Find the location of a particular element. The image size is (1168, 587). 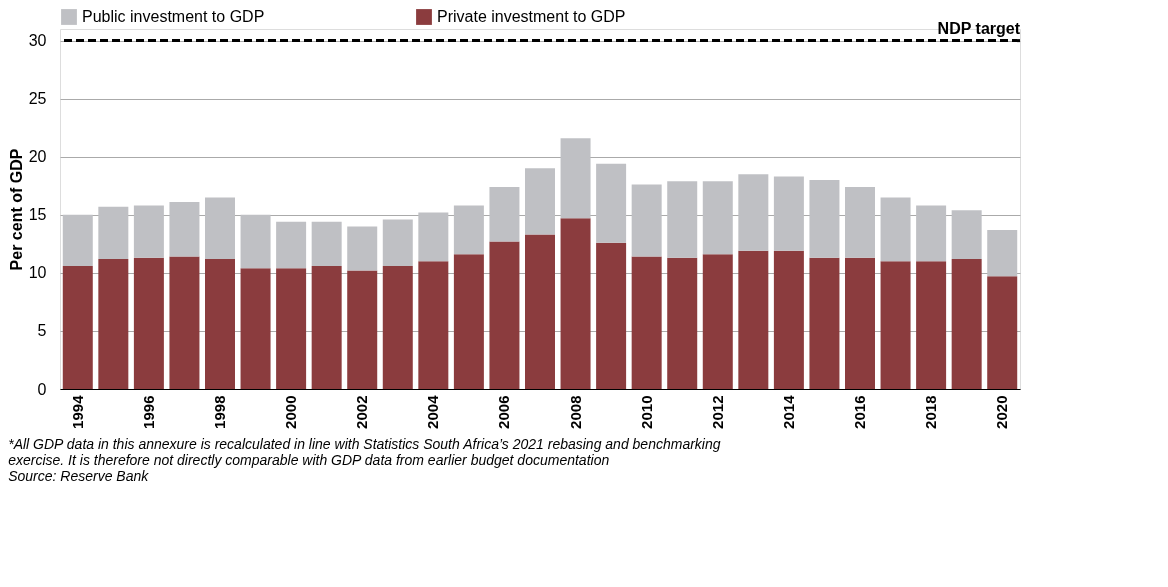

text: *All GDP data in this annexure is recalculated in line with Statistics South Africa’s 2021 rebasing and benchmarking exercise. It is therefore not directly comparable with GDP data from earlier budget documentation is located at coordinates (364, 452).